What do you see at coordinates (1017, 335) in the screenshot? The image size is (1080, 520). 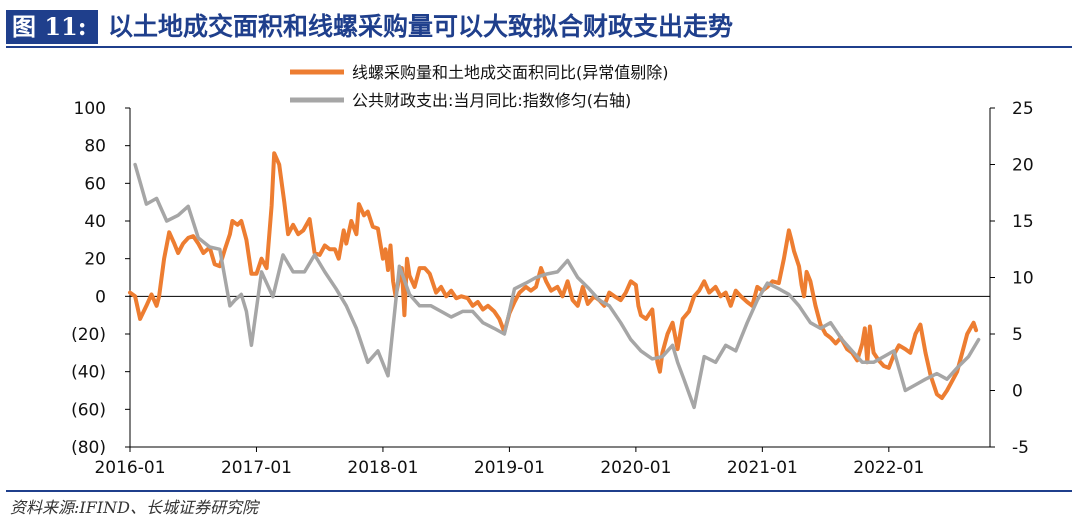 I see `right-tick-label: 5` at bounding box center [1017, 335].